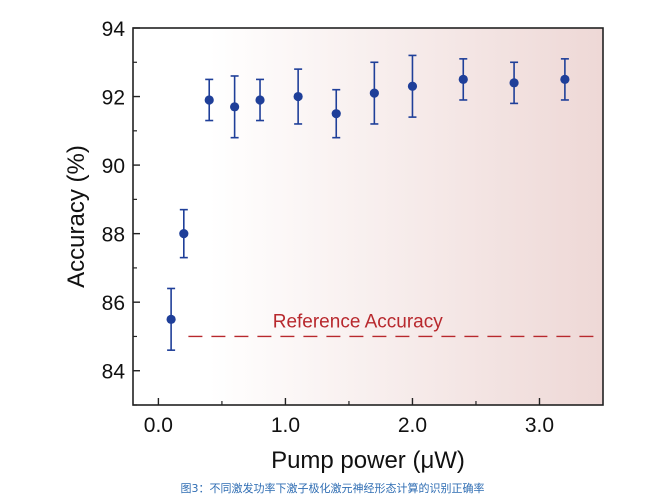 This screenshot has height=502, width=665. I want to click on y-tick-label: 84, so click(114, 372).